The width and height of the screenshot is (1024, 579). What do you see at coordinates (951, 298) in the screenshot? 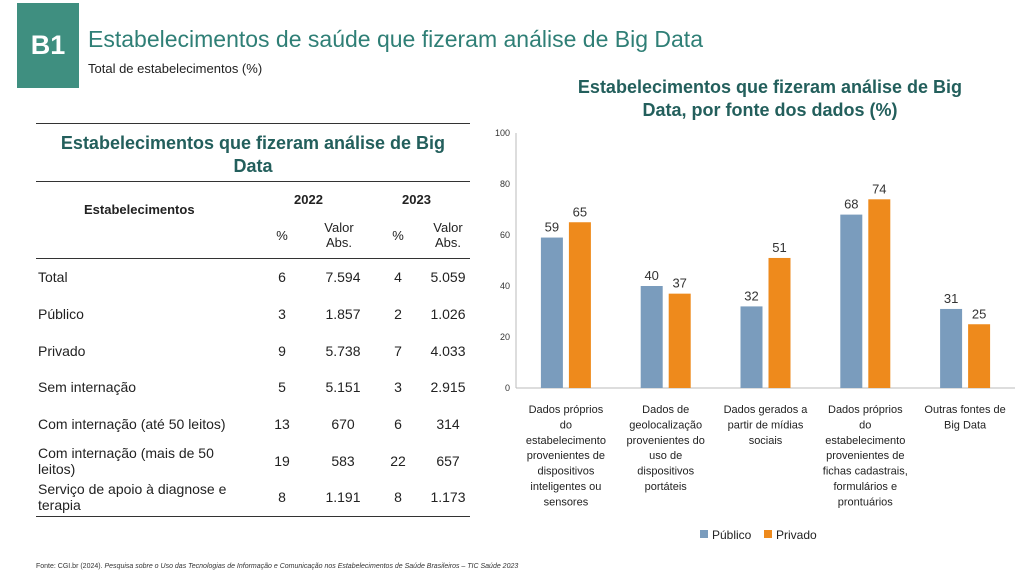
I see `data-label: 31` at bounding box center [951, 298].